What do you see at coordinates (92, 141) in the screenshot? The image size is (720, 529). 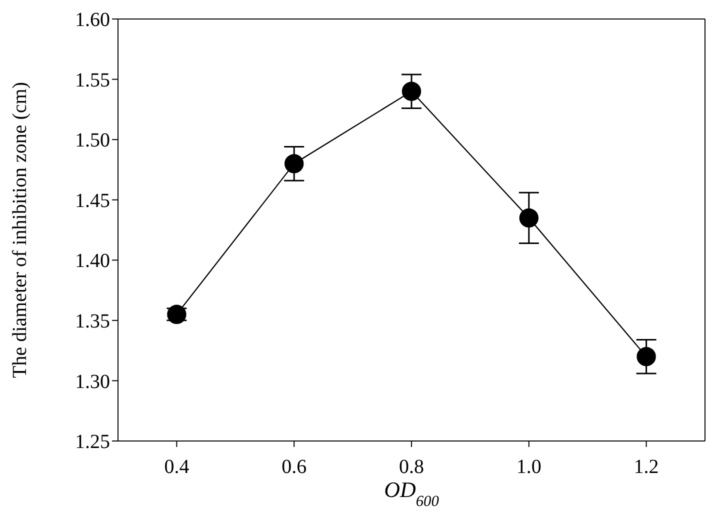 I see `y-tick-label: 1.50` at bounding box center [92, 141].